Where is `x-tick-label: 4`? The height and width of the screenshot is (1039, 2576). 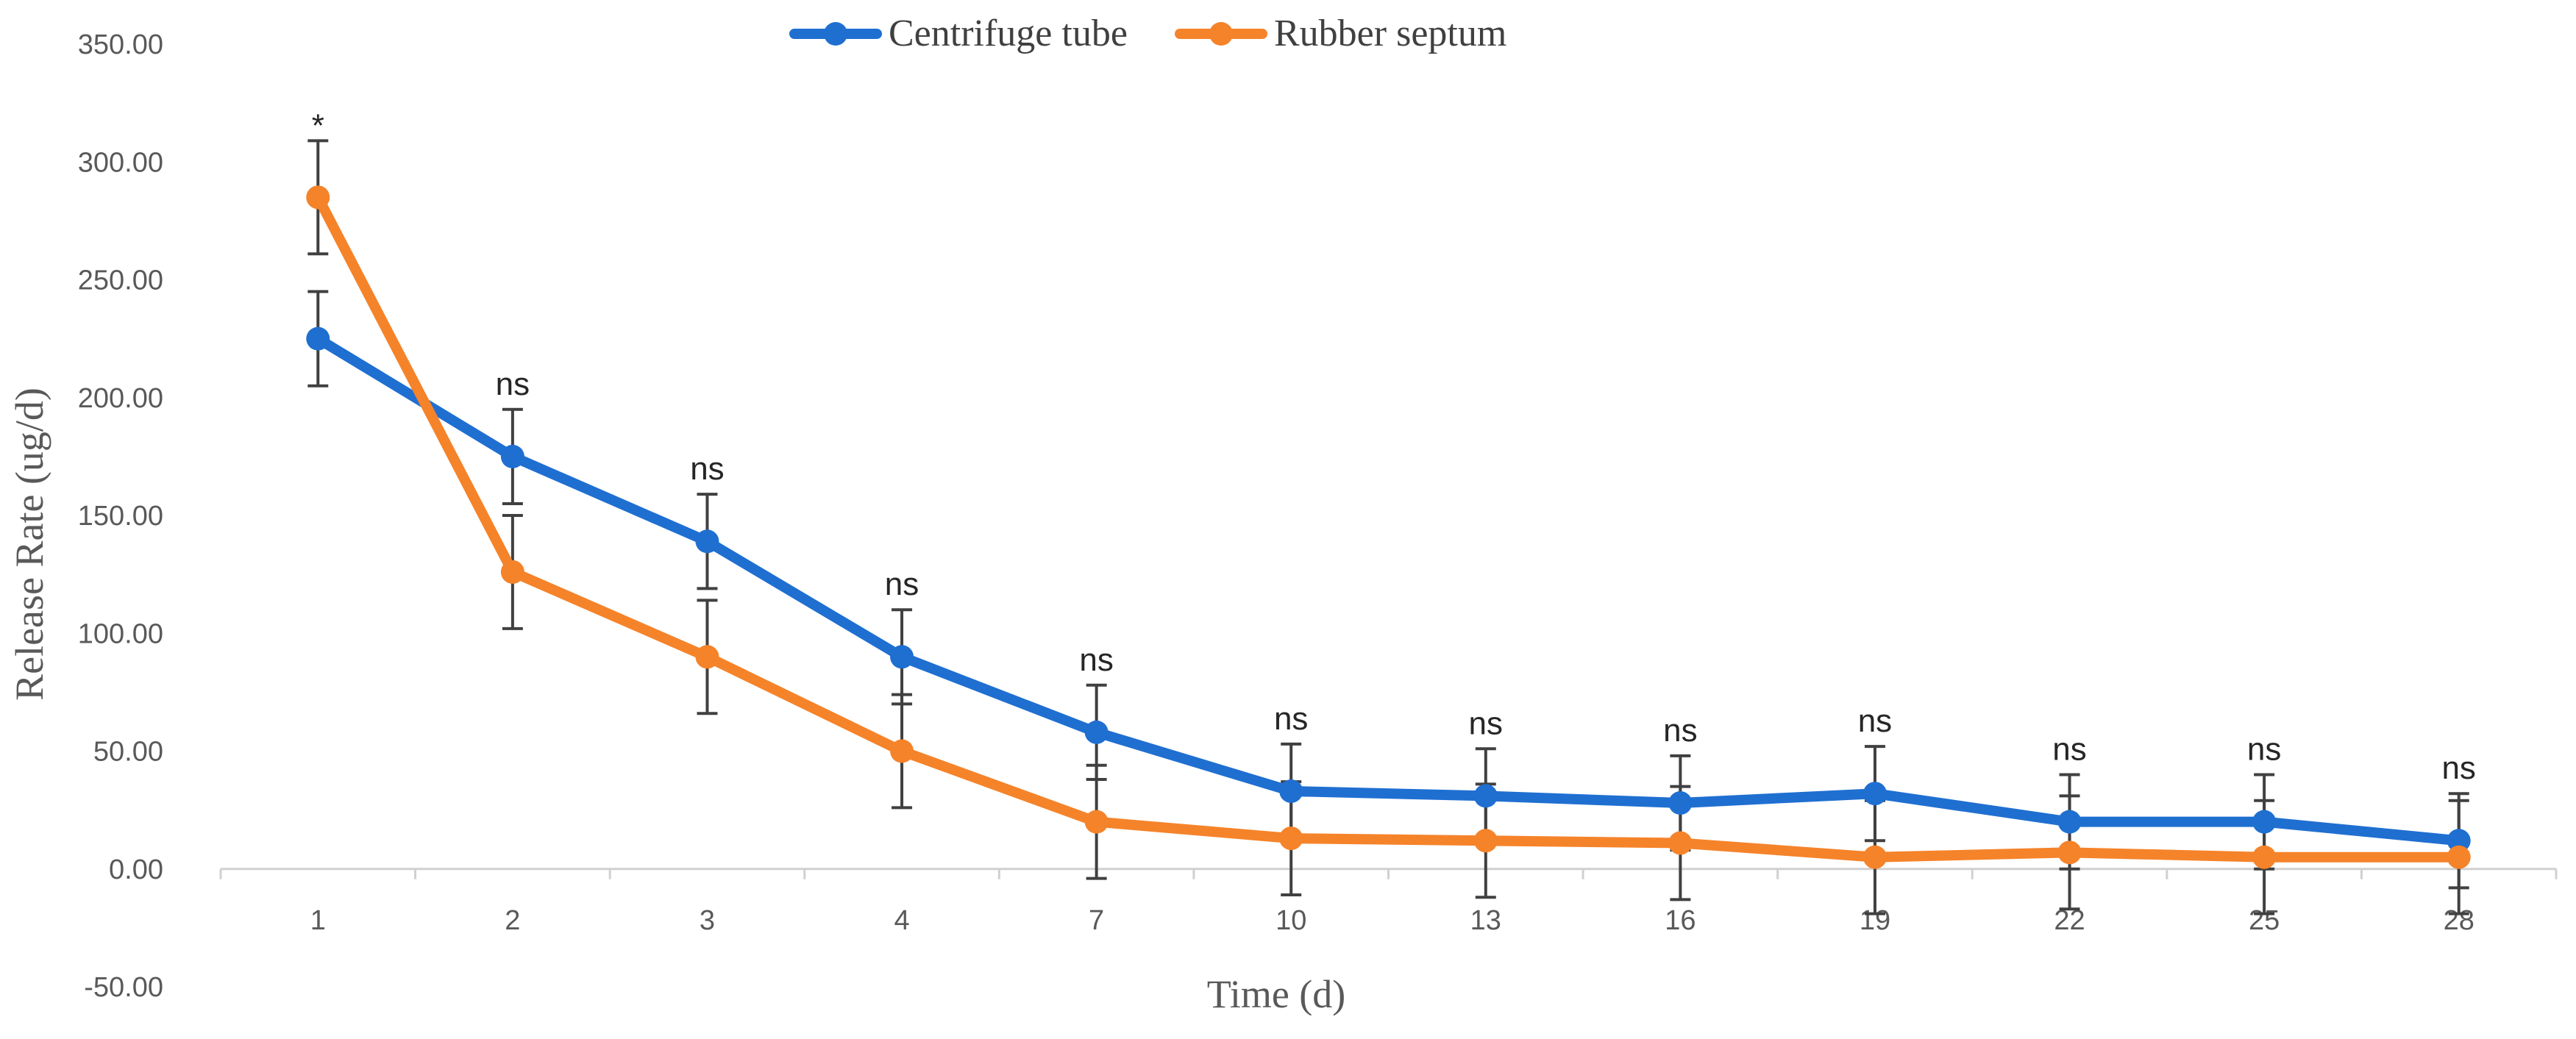
x-tick-label: 4 is located at coordinates (901, 921).